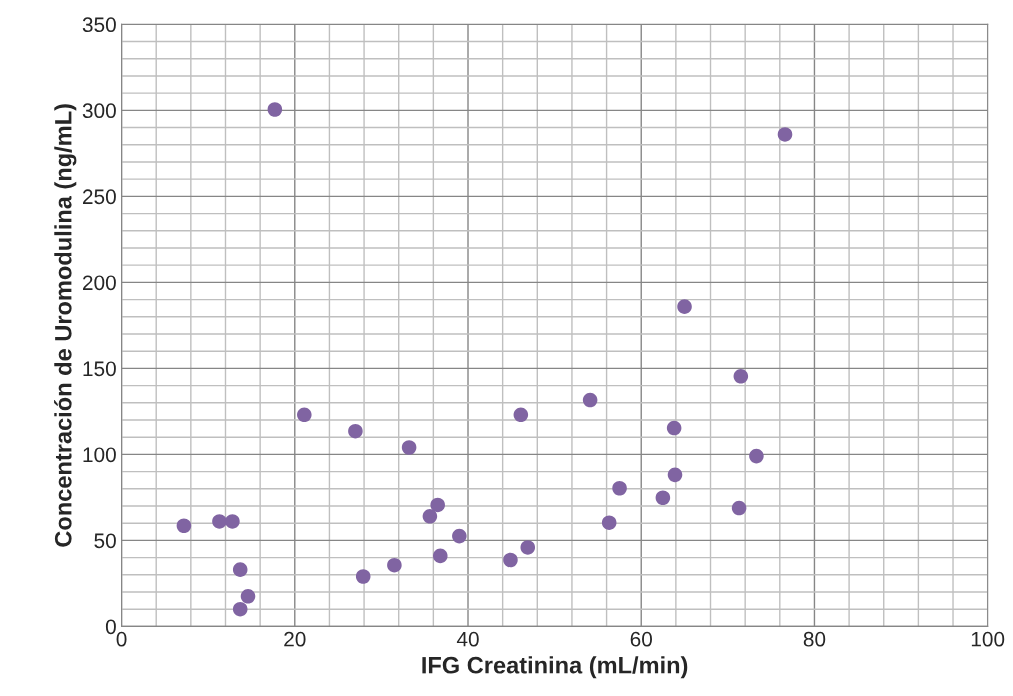  I want to click on y-tick-label: 300, so click(99, 111).